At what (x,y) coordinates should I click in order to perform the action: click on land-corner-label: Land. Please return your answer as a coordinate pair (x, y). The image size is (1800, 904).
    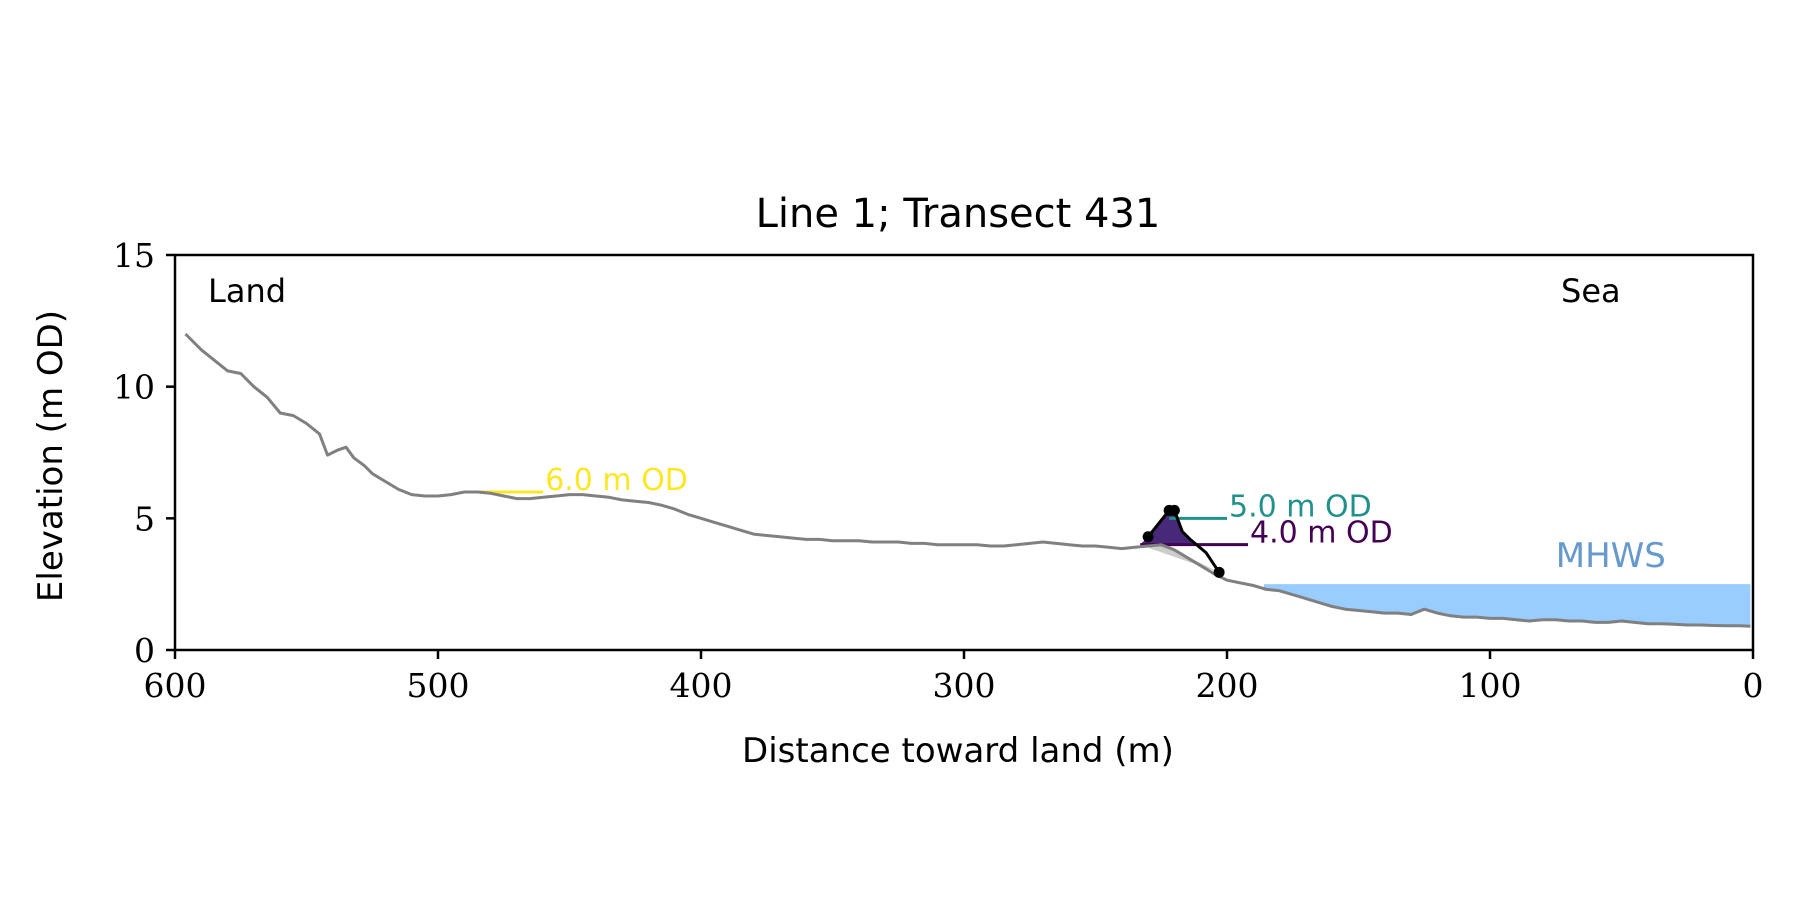
    Looking at the image, I should click on (247, 291).